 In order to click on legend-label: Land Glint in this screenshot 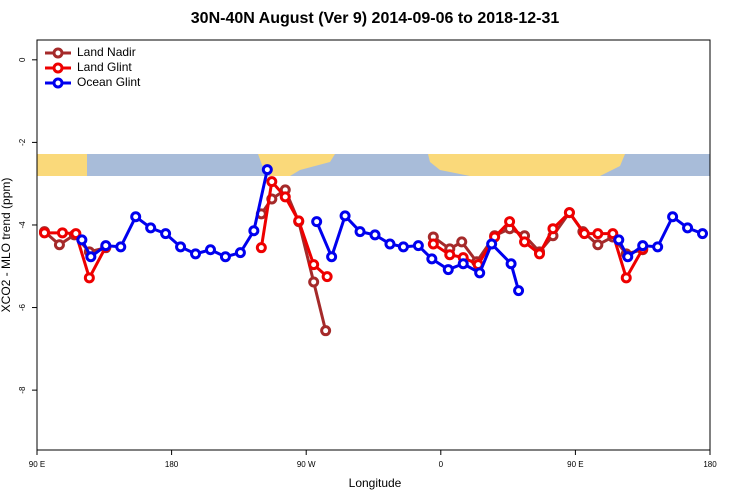, I will do `click(104, 67)`.